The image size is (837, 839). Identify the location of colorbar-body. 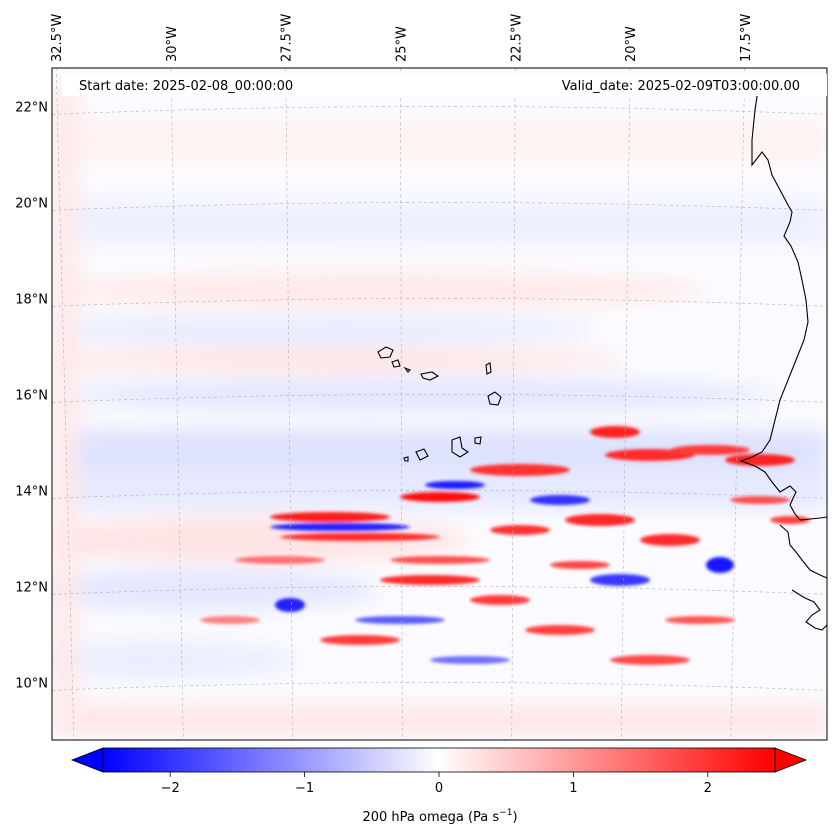
(439, 760).